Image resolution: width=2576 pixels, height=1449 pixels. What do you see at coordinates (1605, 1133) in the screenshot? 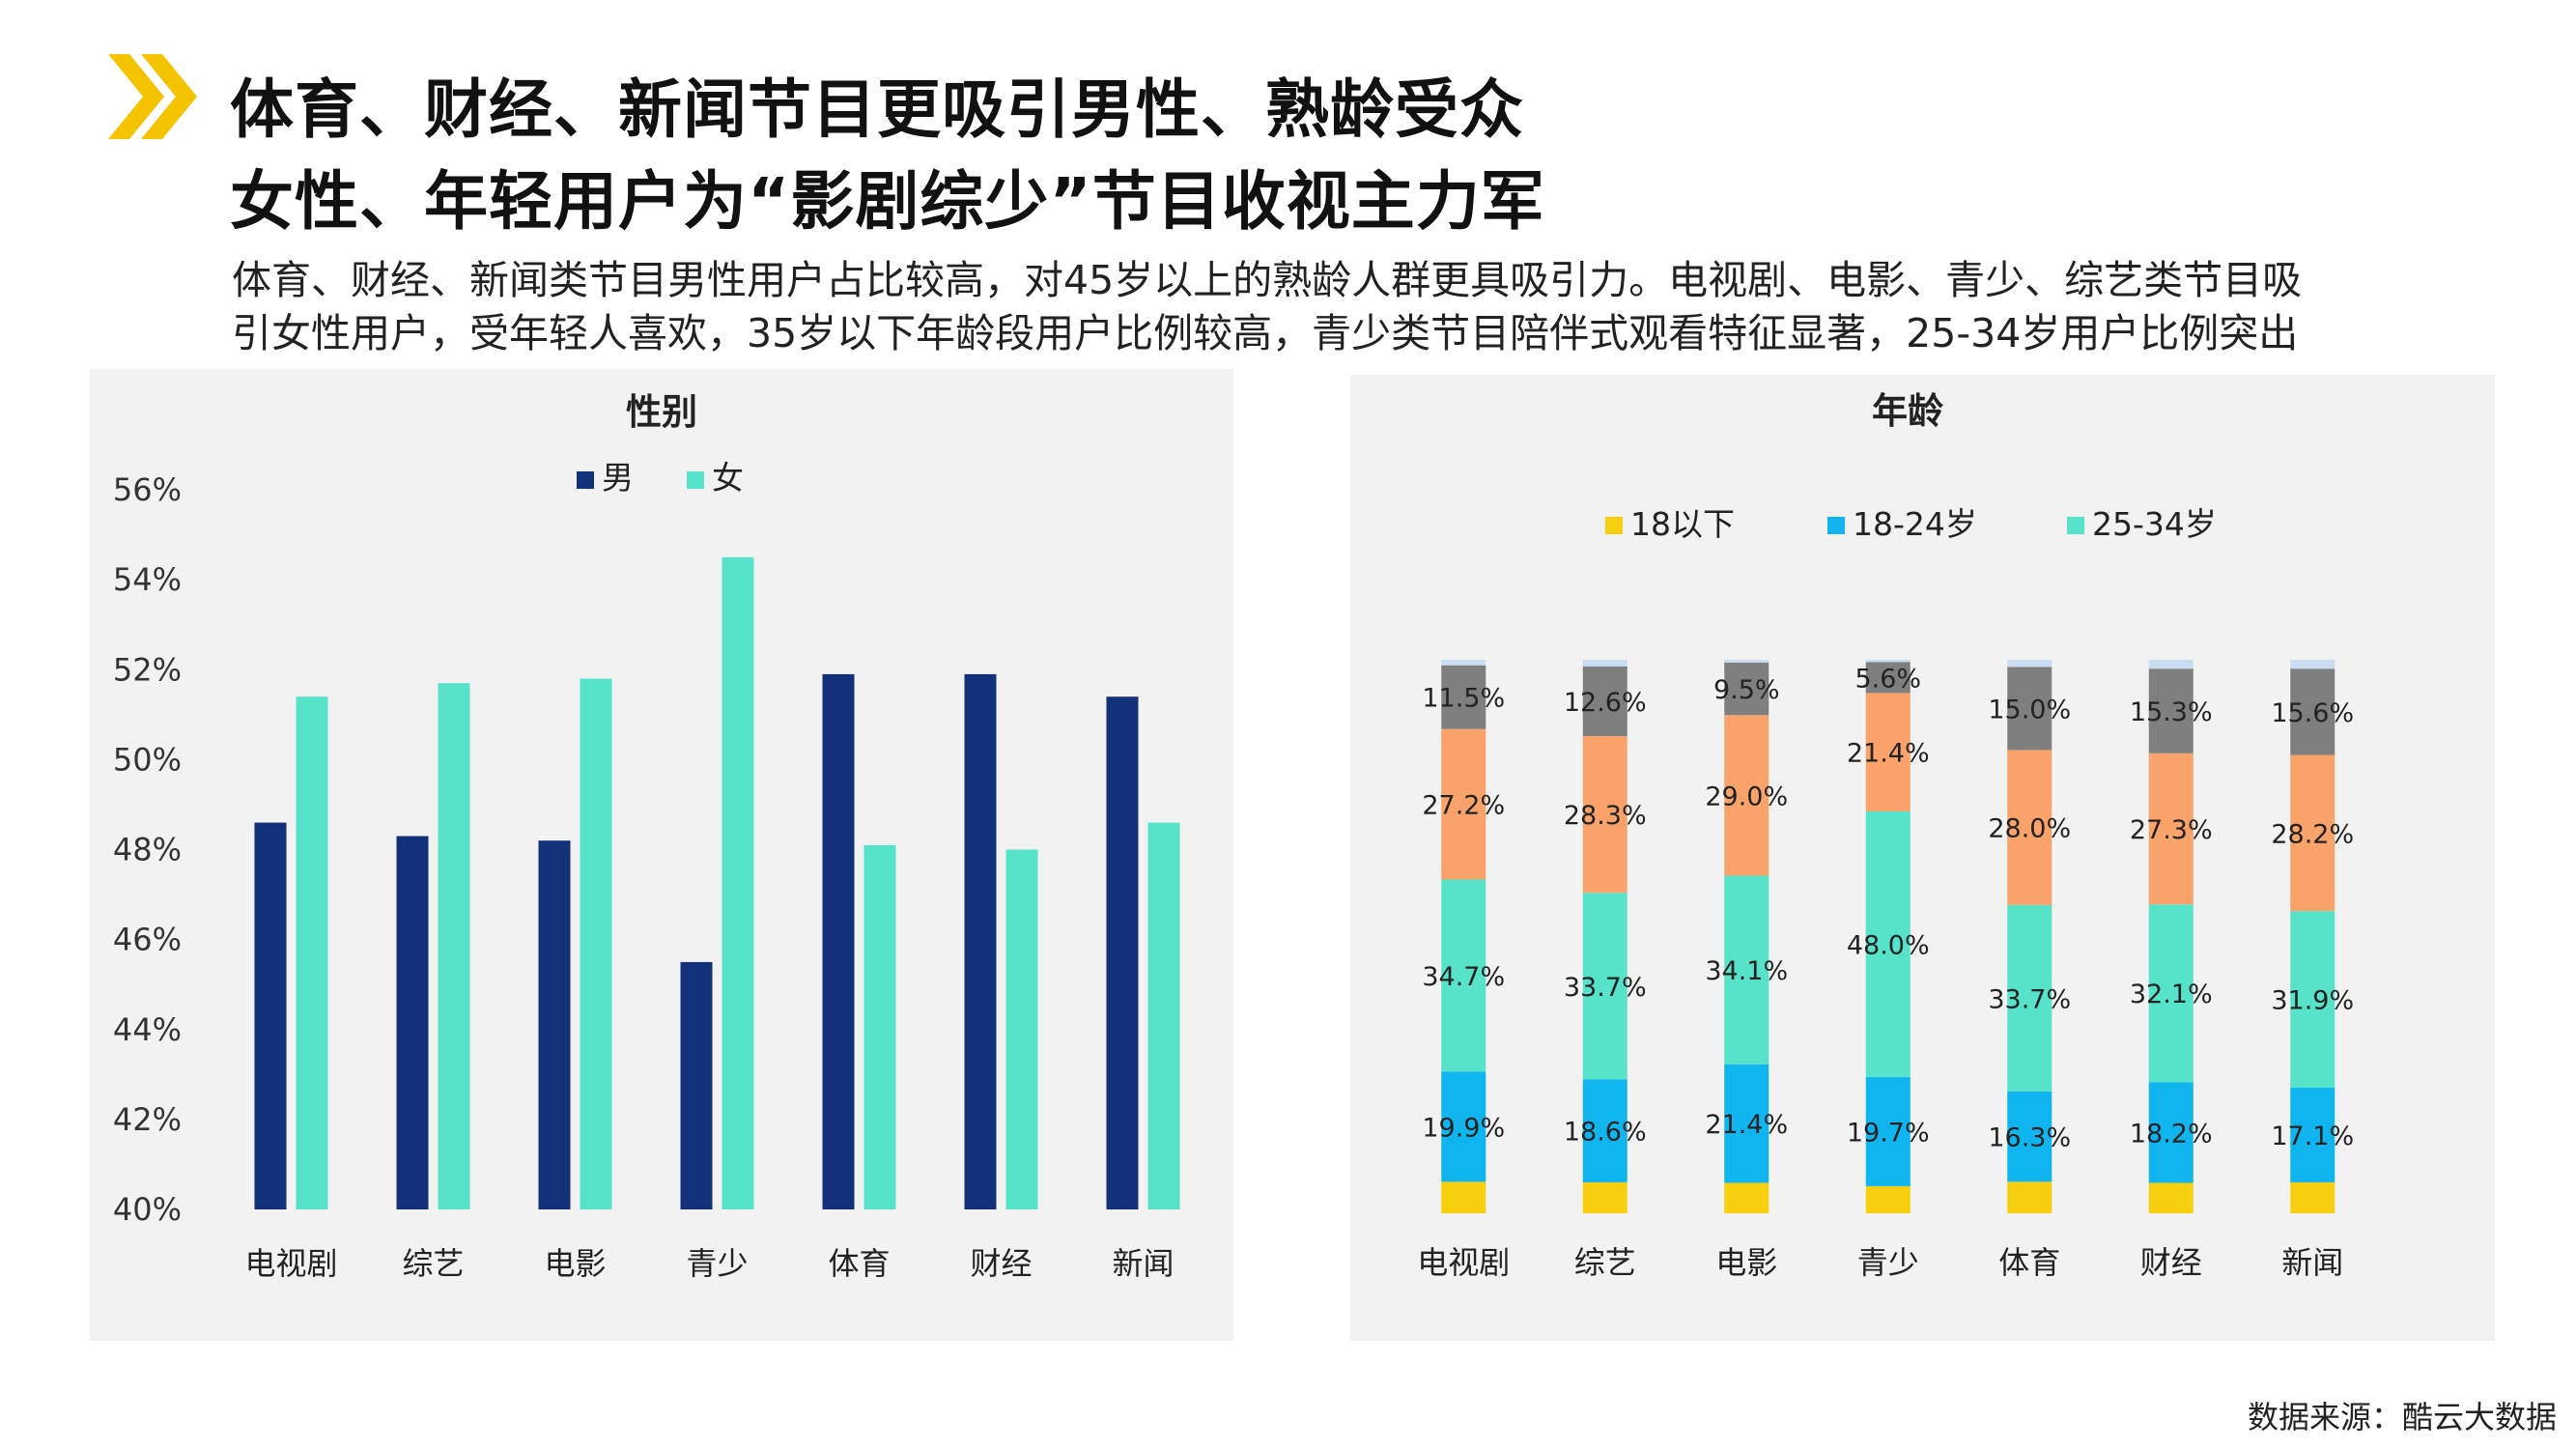
I see `age-data-label: 18.6%` at bounding box center [1605, 1133].